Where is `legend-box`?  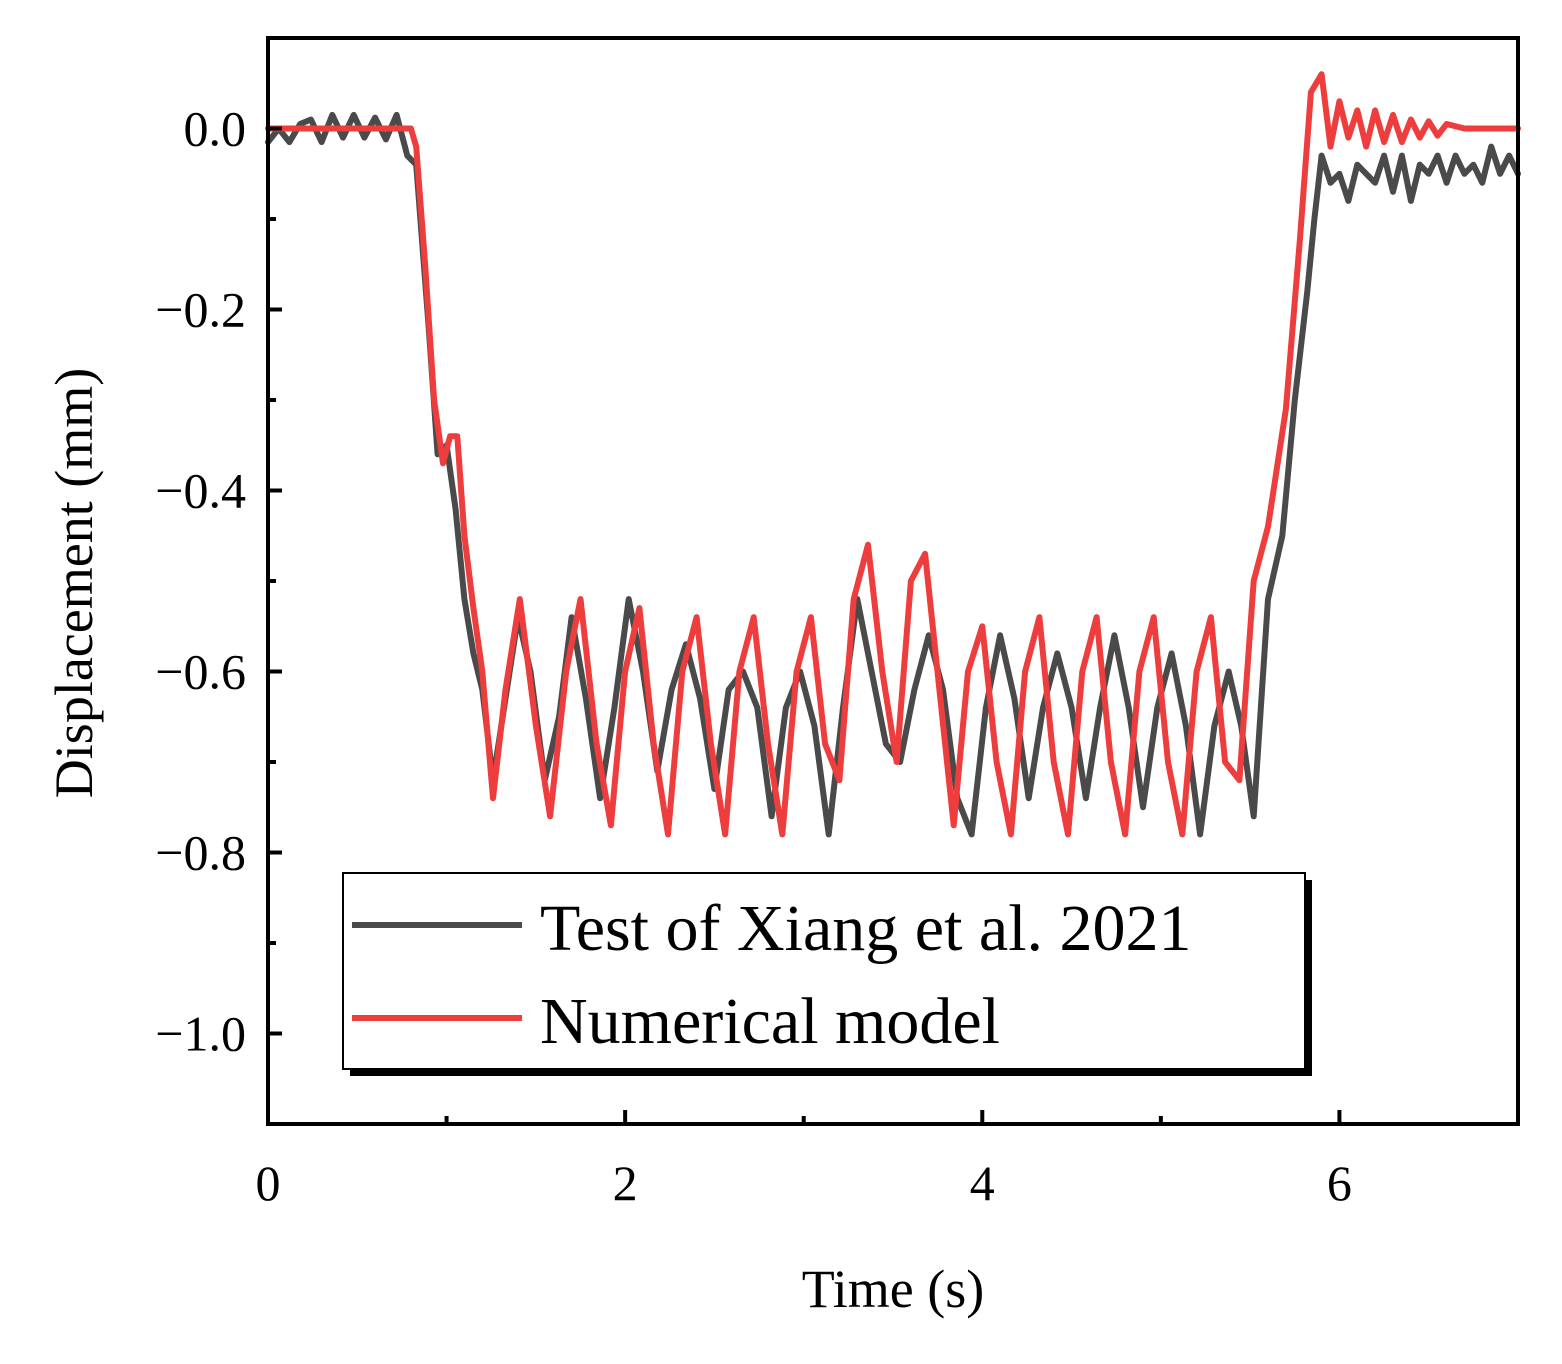
legend-box is located at coordinates (824, 971).